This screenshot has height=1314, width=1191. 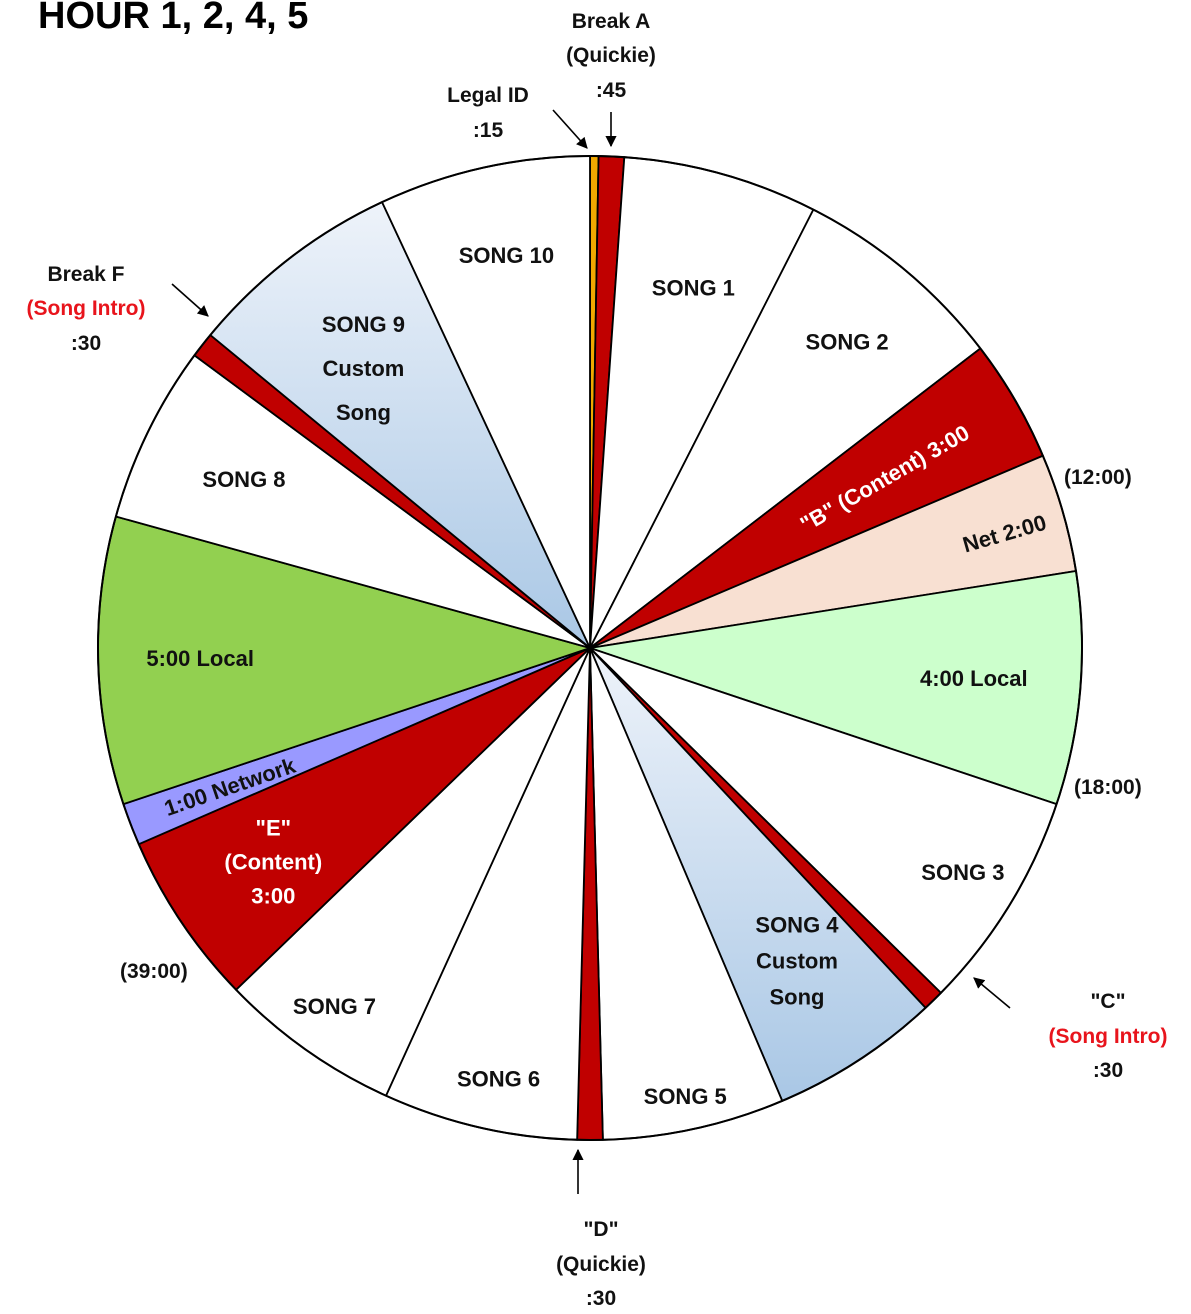 I want to click on time-marker-18: (18:00), so click(x=1108, y=787).